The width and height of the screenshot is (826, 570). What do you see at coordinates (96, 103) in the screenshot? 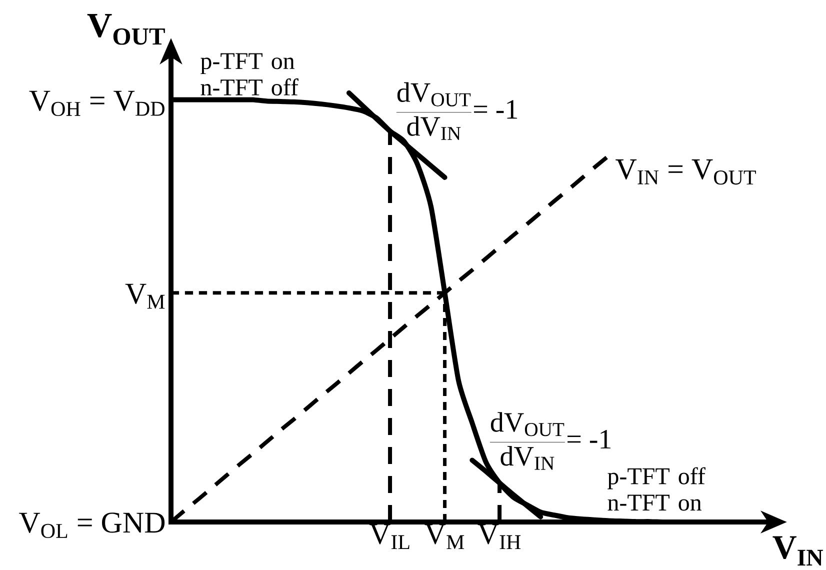
I see `text: V$_{OH}$ = V$_{DD}$` at bounding box center [96, 103].